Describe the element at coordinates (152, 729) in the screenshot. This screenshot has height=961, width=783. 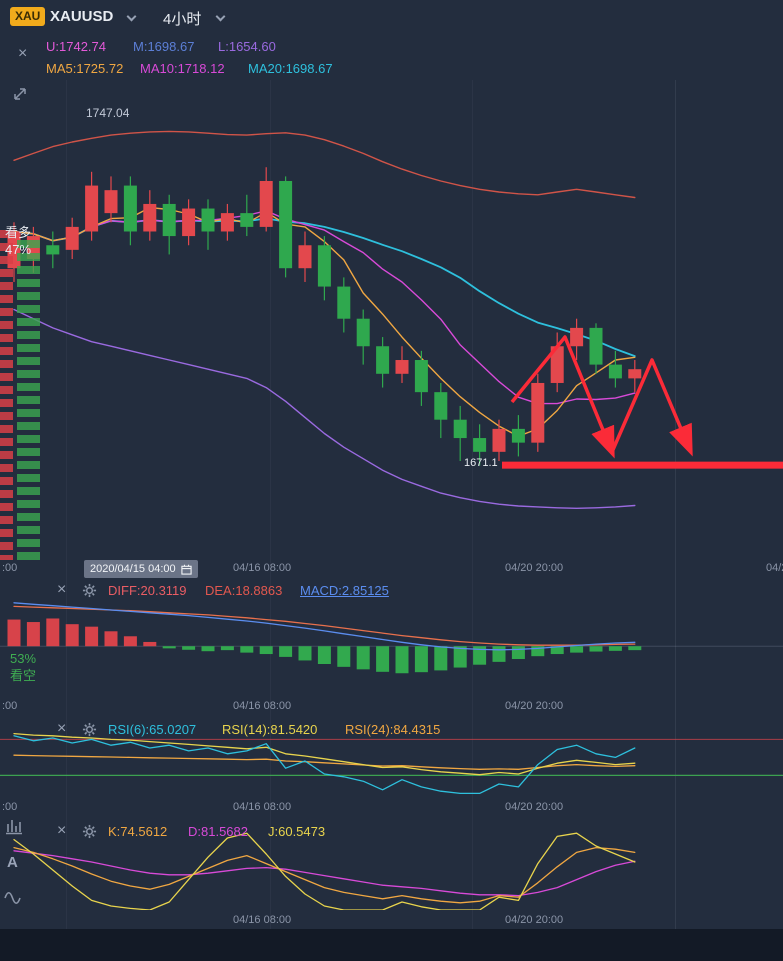
I see `rsi6-value: RSI(6):65.0207` at that location.